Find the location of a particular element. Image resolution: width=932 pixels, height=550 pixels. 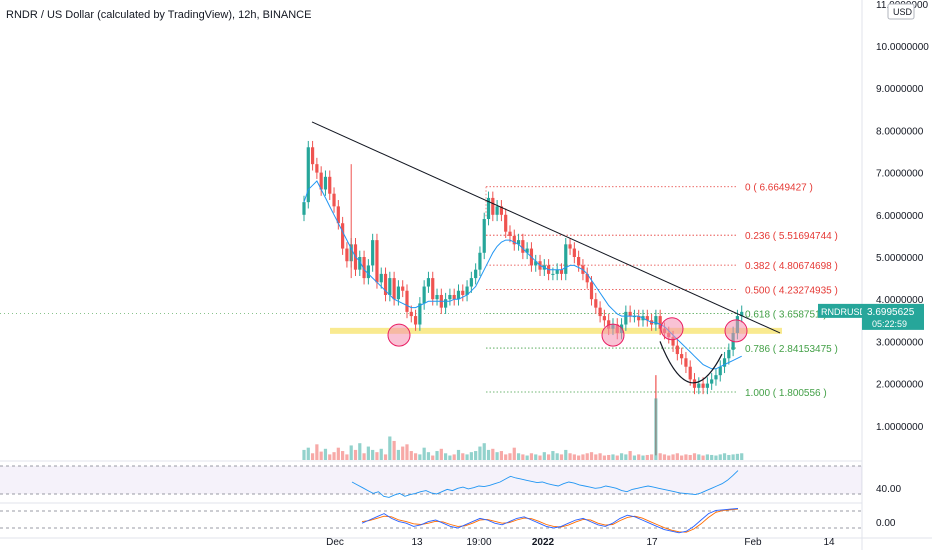

fib-level-label: 0.500 ( 4.23274935 ) is located at coordinates (791, 290).